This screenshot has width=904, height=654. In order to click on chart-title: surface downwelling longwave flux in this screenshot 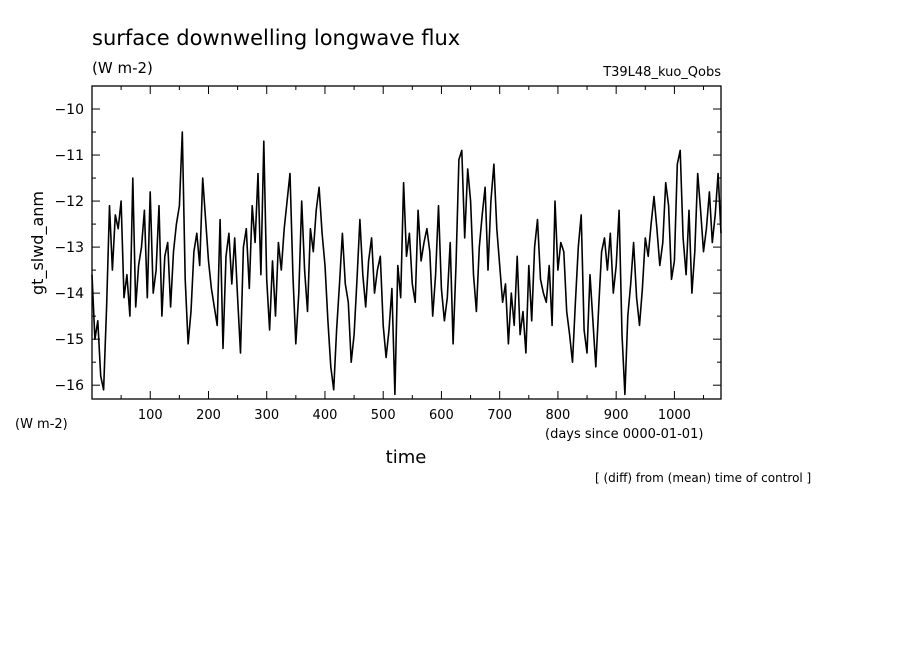, I will do `click(276, 38)`.